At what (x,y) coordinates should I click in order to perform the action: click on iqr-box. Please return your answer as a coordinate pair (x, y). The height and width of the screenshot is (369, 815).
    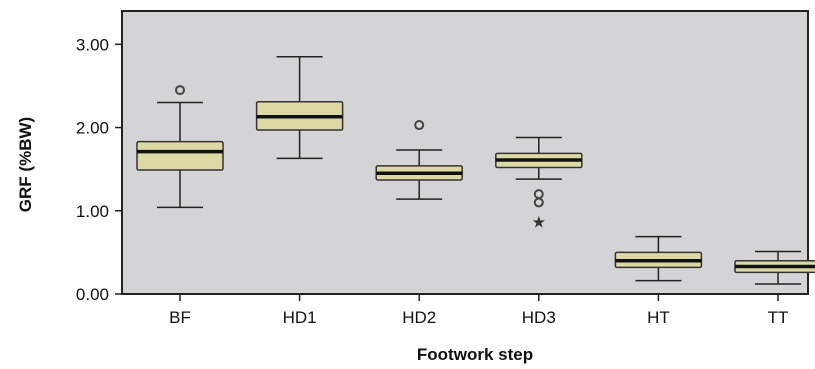
    Looking at the image, I should click on (180, 155).